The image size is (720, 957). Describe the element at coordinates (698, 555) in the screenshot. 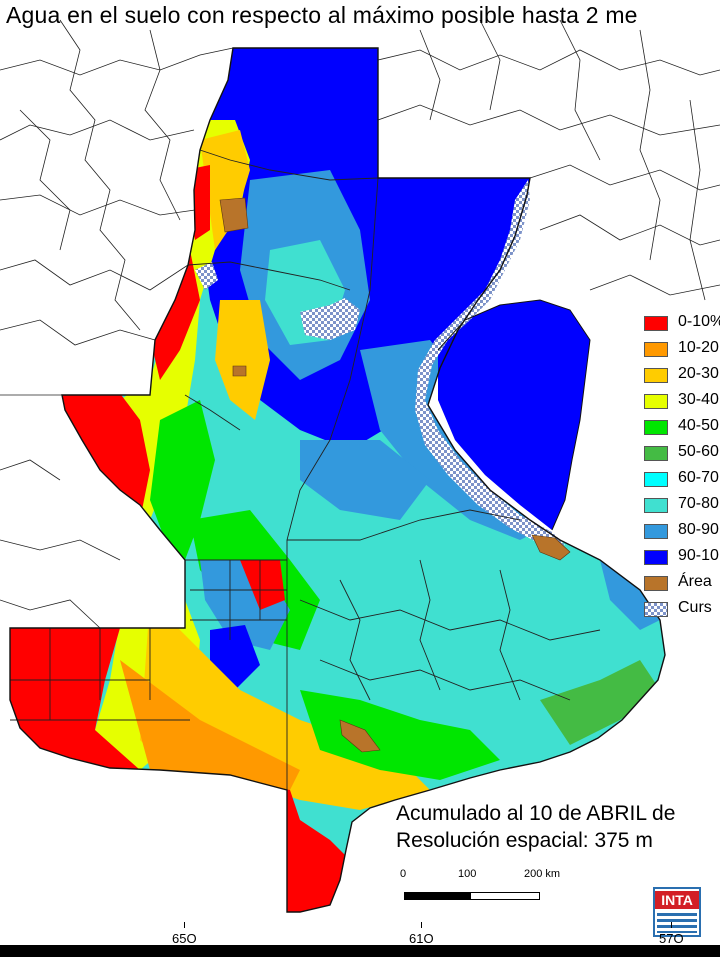

I see `legend-label: 90-10` at that location.